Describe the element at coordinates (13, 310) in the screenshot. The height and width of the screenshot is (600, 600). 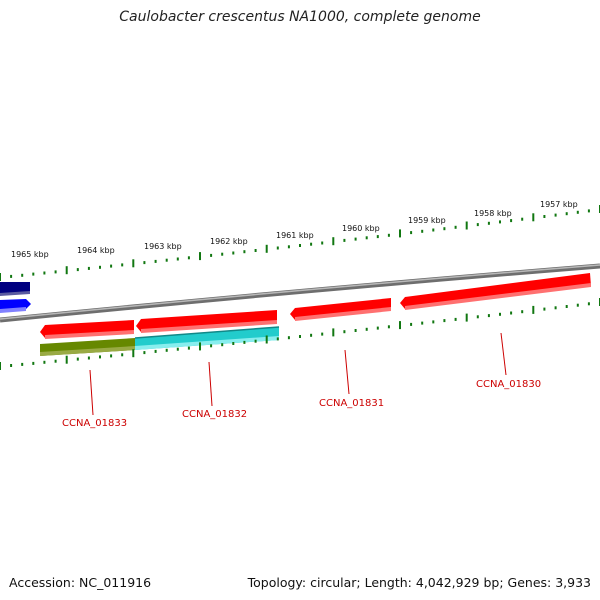
I see `blue-feature-shade` at that location.